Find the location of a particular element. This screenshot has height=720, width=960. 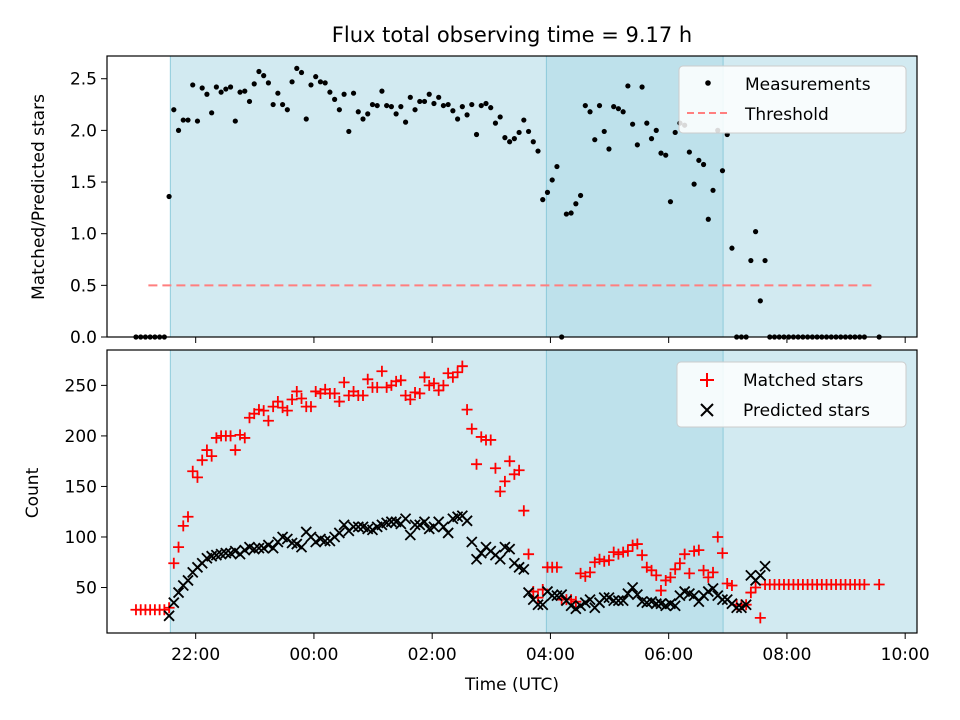

y-tick-label: 0.0 is located at coordinates (83, 338).